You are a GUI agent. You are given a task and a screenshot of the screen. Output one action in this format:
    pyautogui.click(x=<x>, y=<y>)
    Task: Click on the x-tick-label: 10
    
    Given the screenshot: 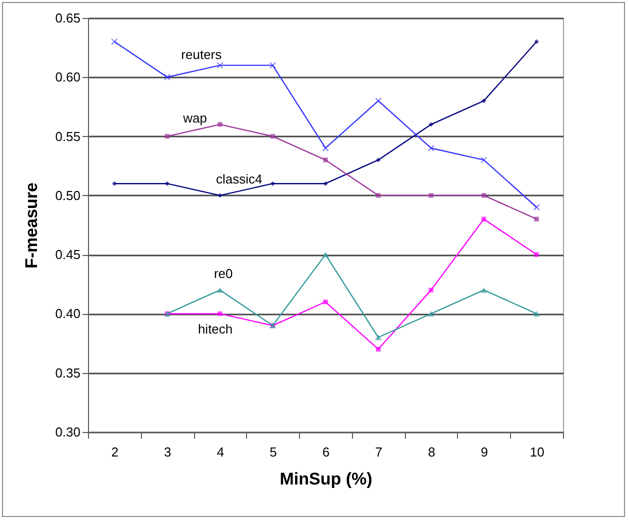 What is the action you would take?
    pyautogui.click(x=537, y=452)
    